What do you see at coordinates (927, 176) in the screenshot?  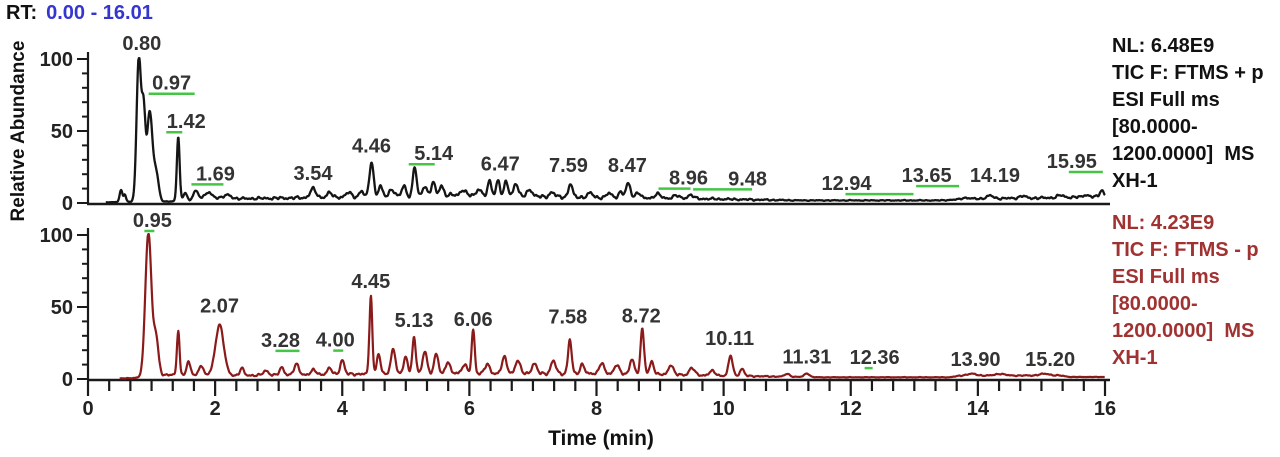 I see `peak-label: 13.65` at bounding box center [927, 176].